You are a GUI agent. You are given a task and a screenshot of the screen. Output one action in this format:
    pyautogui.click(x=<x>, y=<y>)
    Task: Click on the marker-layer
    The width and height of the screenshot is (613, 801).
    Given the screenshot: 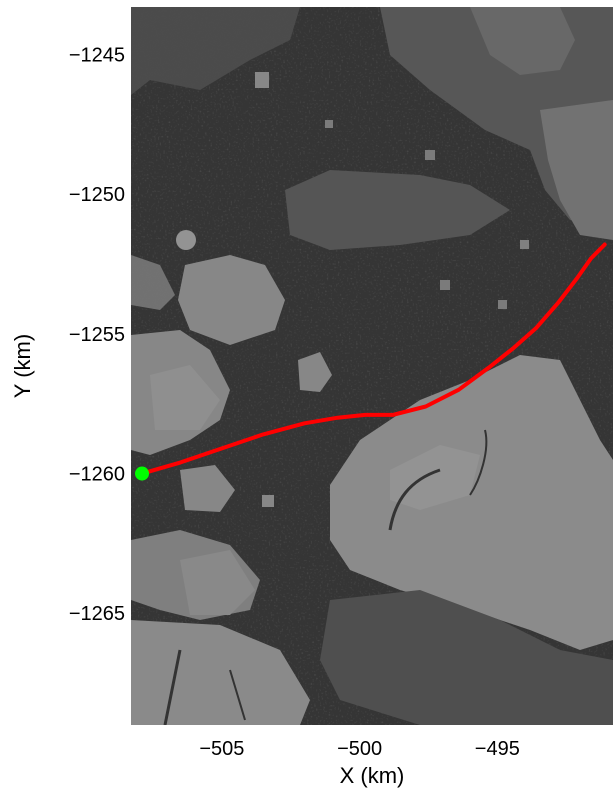 What is the action you would take?
    pyautogui.click(x=142, y=473)
    